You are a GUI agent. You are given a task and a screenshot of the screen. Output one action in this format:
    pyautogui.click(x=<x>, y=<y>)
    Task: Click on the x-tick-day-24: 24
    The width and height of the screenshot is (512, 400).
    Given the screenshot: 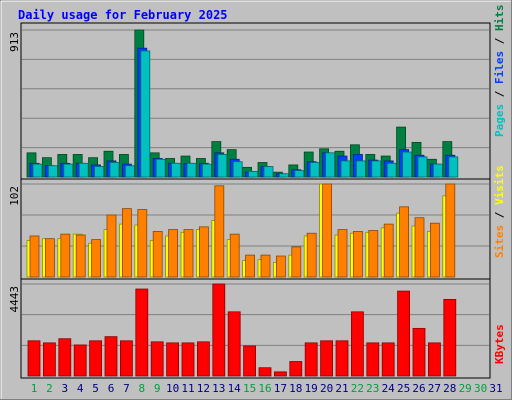 What is the action you would take?
    pyautogui.click(x=389, y=388)
    